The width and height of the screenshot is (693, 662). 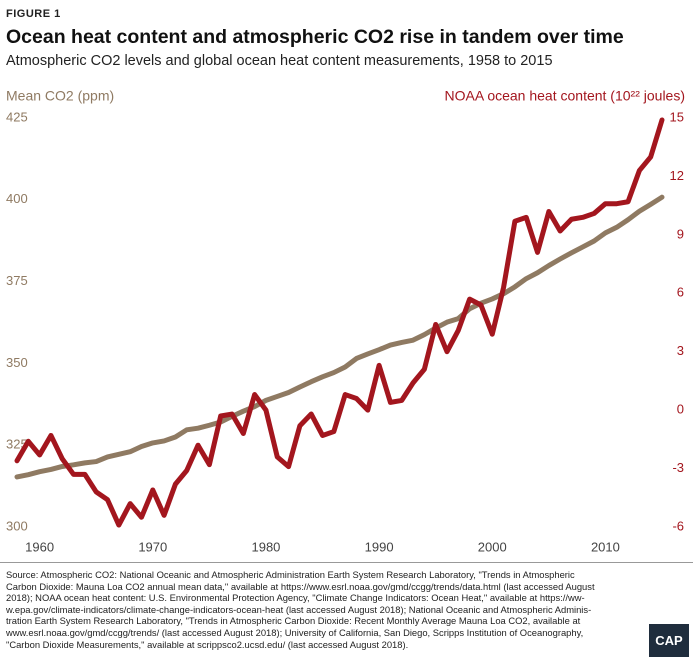 What do you see at coordinates (680, 292) in the screenshot?
I see `y2-tick-label: 6` at bounding box center [680, 292].